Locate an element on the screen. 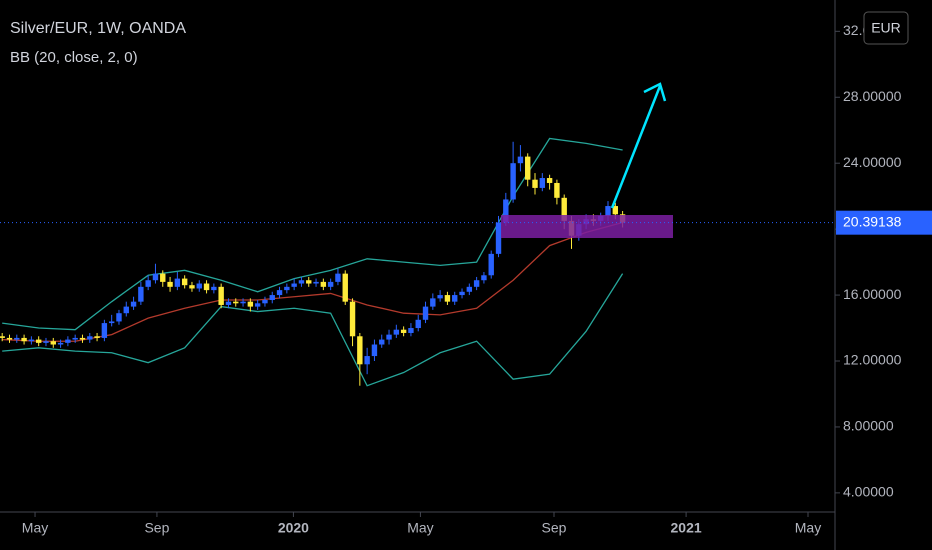  currency-button is located at coordinates (886, 28).